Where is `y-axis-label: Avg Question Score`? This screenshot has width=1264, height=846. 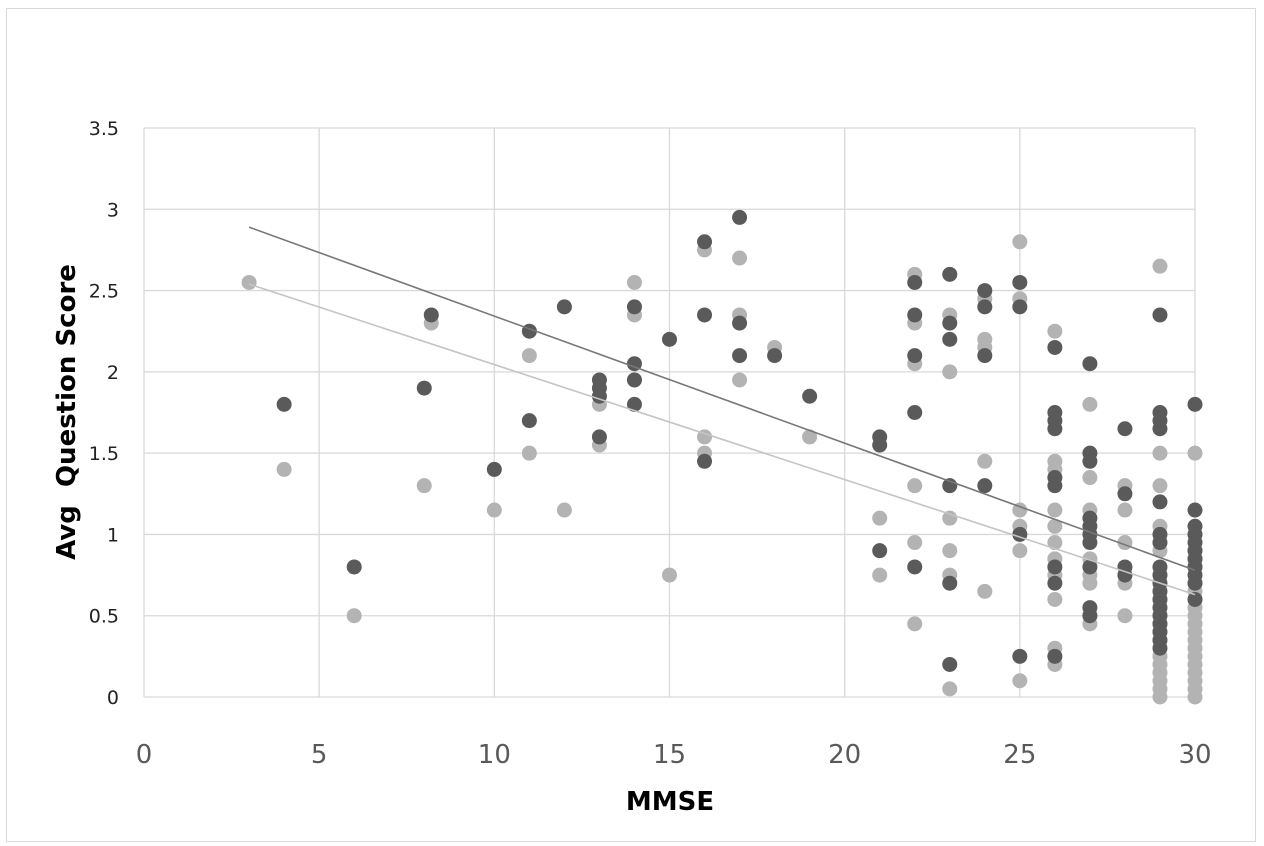 y-axis-label: Avg Question Score is located at coordinates (67, 412).